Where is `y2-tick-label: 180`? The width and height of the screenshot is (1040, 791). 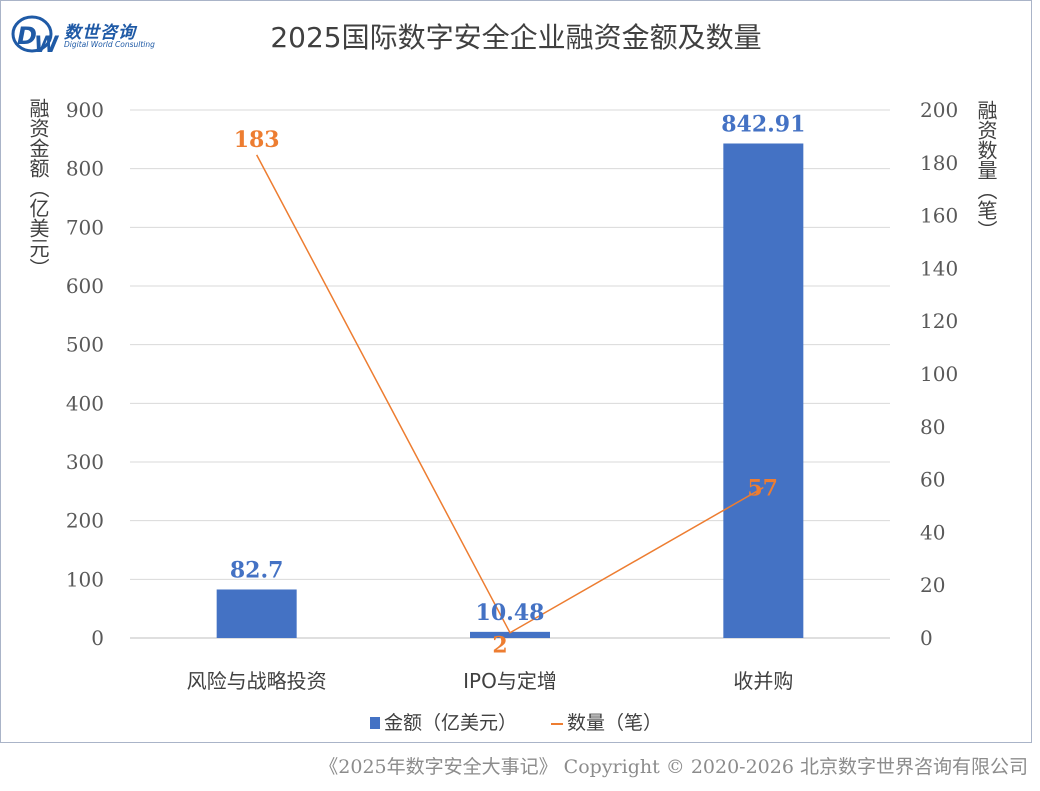
y2-tick-label: 180 is located at coordinates (939, 163).